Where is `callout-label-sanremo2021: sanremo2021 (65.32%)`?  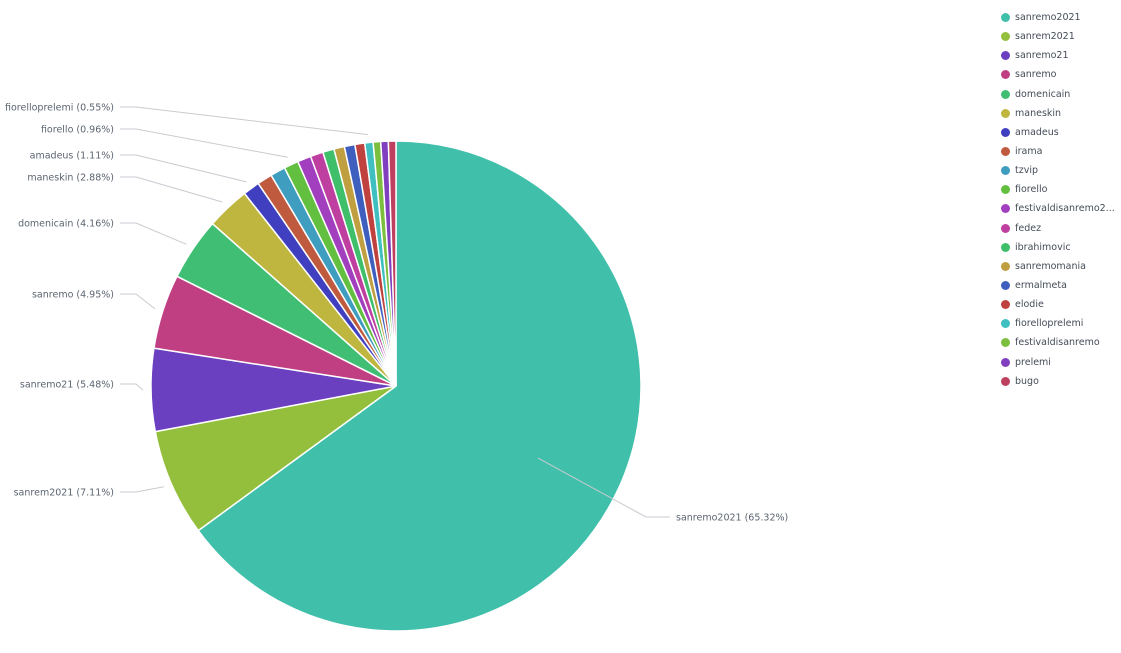
callout-label-sanremo2021: sanremo2021 (65.32%) is located at coordinates (732, 518).